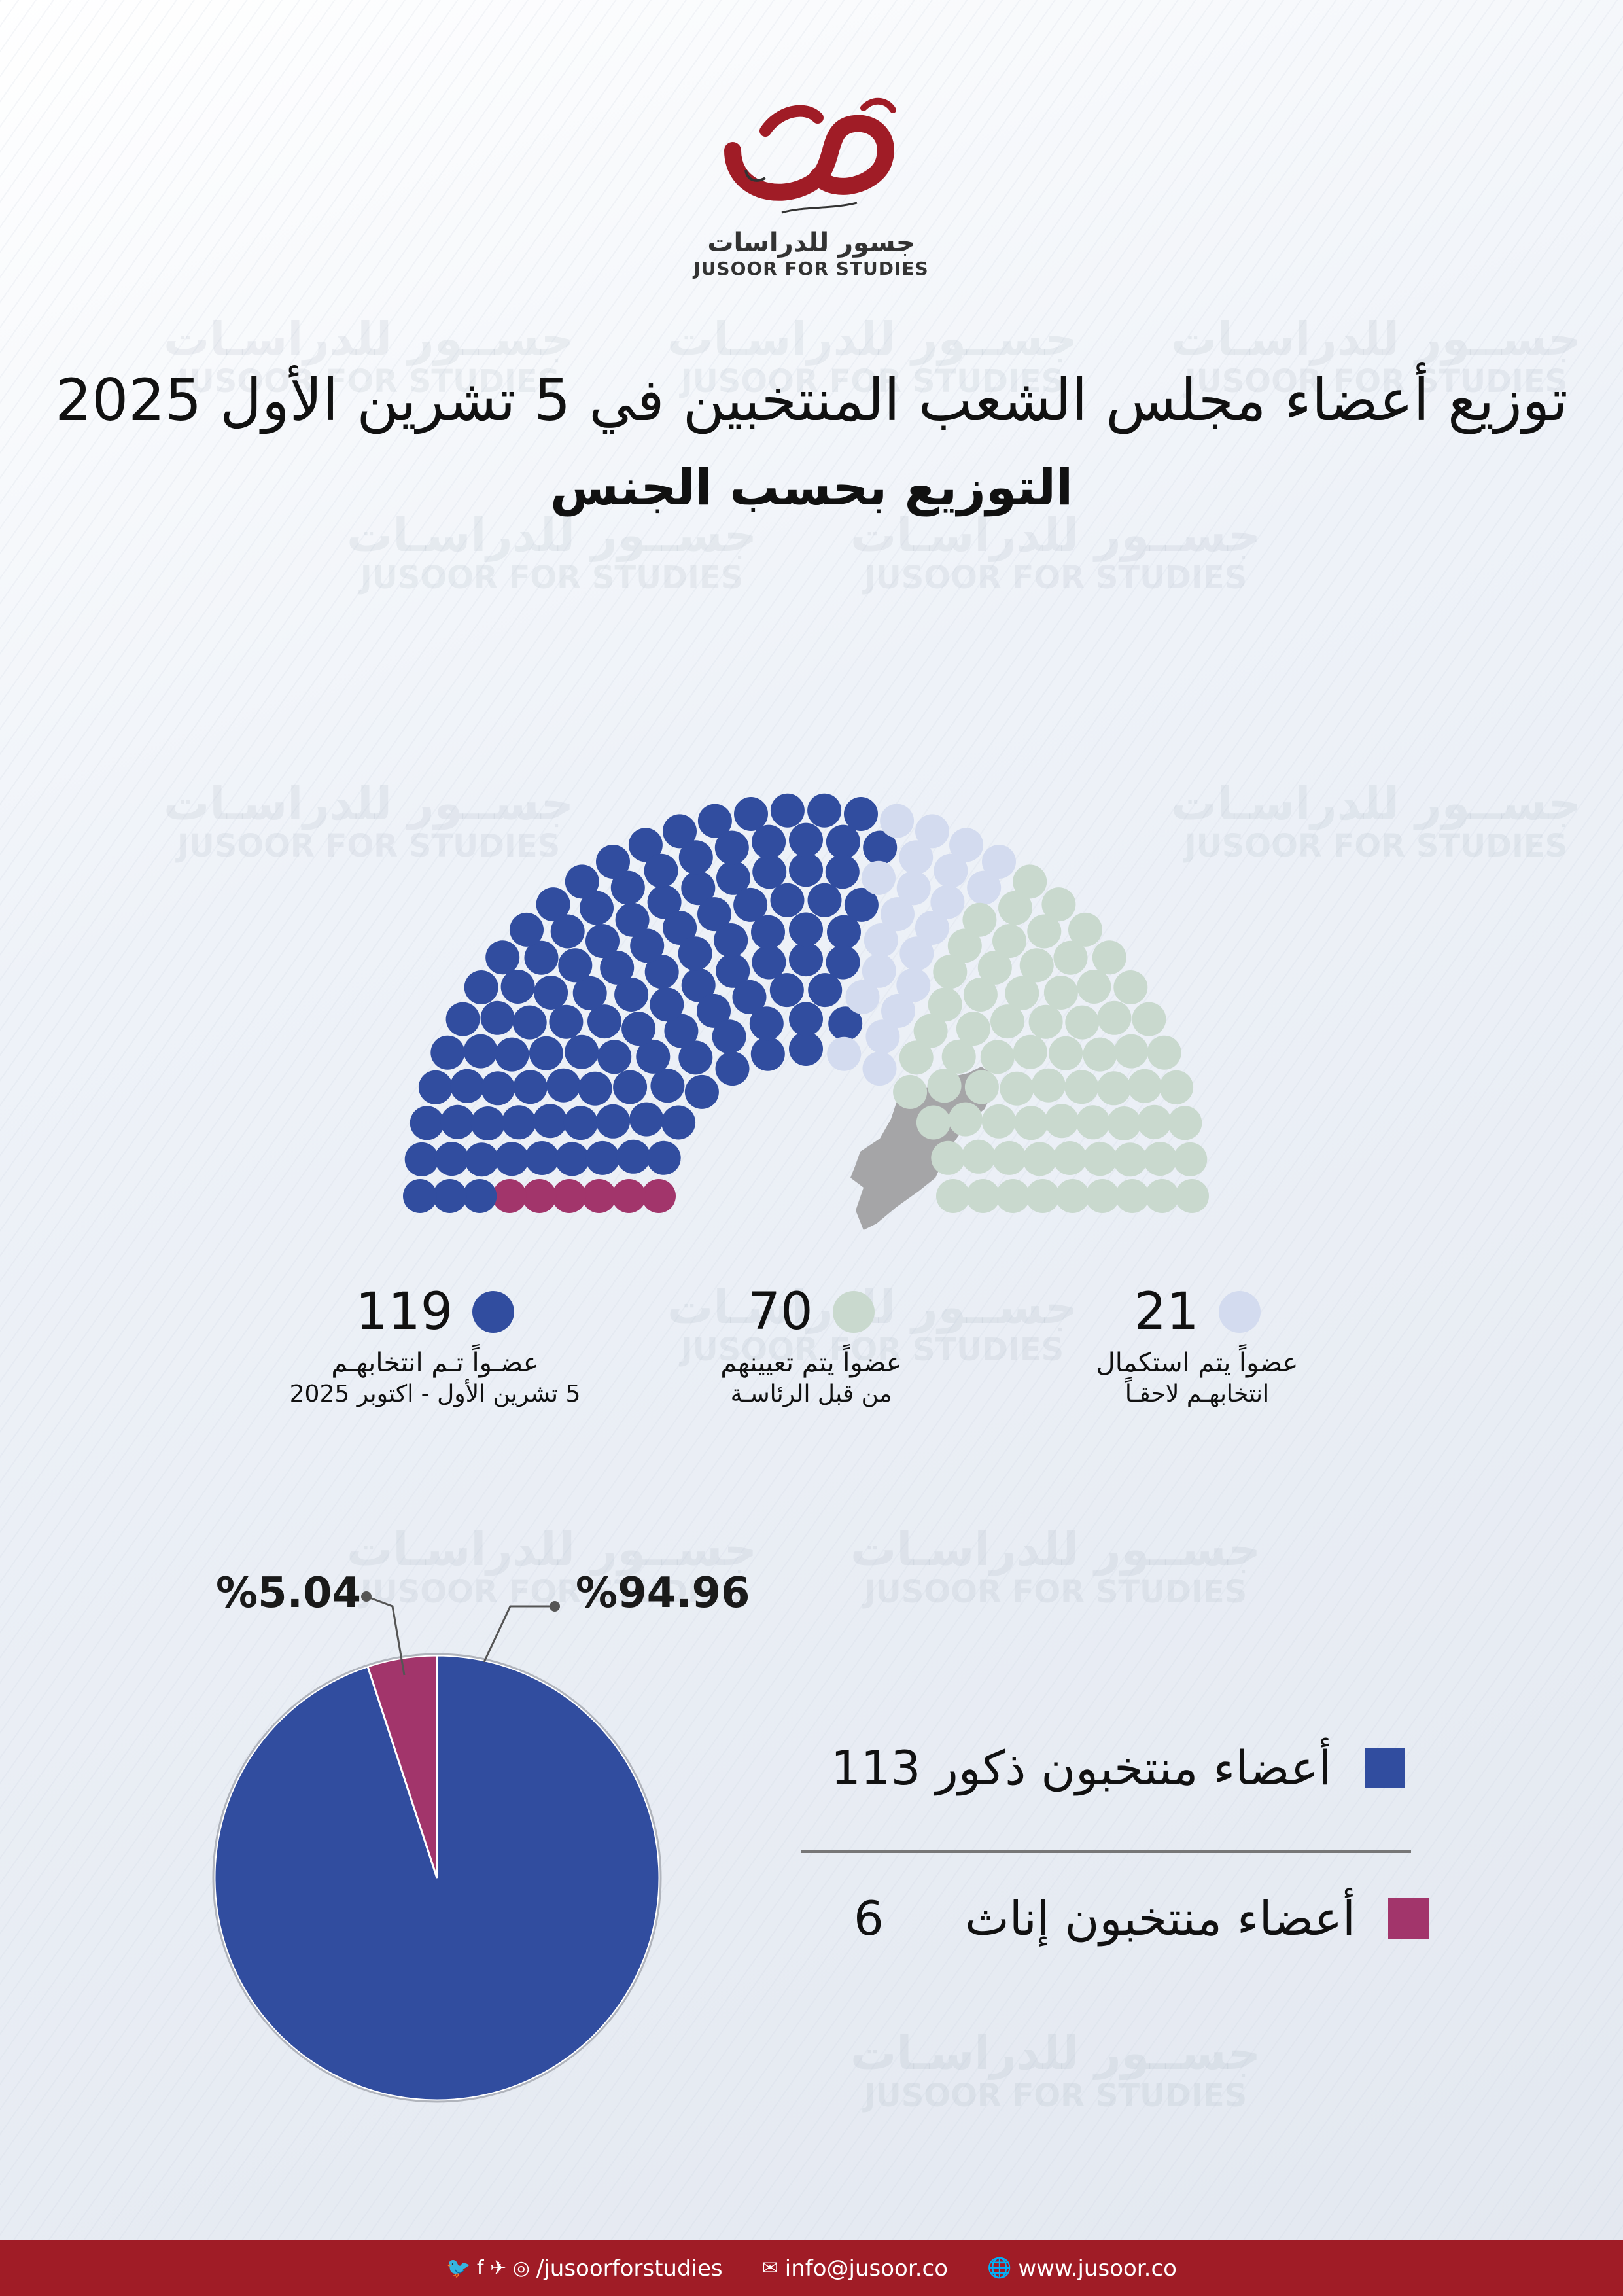 This screenshot has width=1623, height=2296. Describe the element at coordinates (1198, 1363) in the screenshot. I see `pending-label-1: عضواً يتم استكمال` at that location.